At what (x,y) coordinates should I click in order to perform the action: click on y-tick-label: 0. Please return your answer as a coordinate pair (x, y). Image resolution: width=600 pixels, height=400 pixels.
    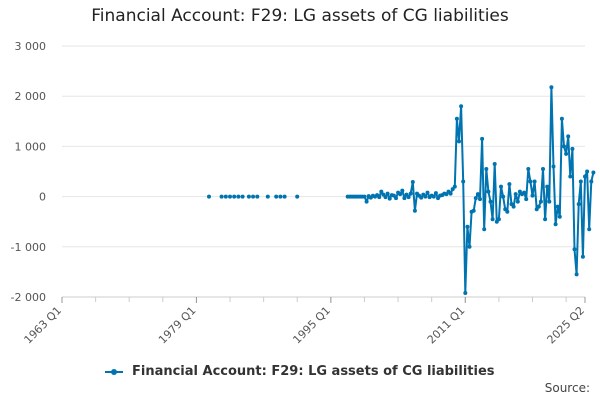
    Looking at the image, I should click on (42, 197).